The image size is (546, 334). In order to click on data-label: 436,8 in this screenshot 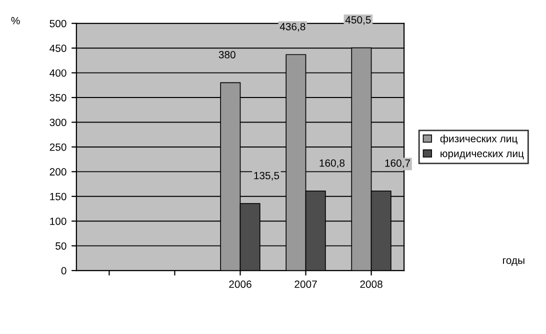, I will do `click(293, 27)`.